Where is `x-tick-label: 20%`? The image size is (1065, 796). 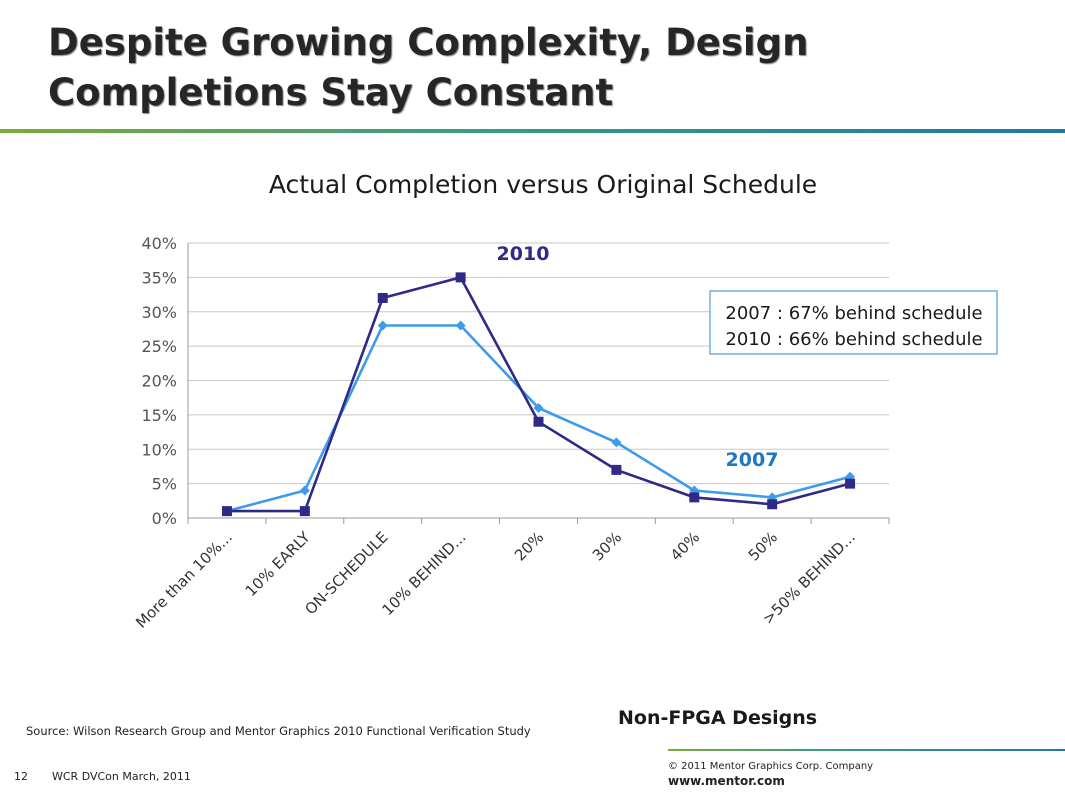 x-tick-label: 20% is located at coordinates (529, 546).